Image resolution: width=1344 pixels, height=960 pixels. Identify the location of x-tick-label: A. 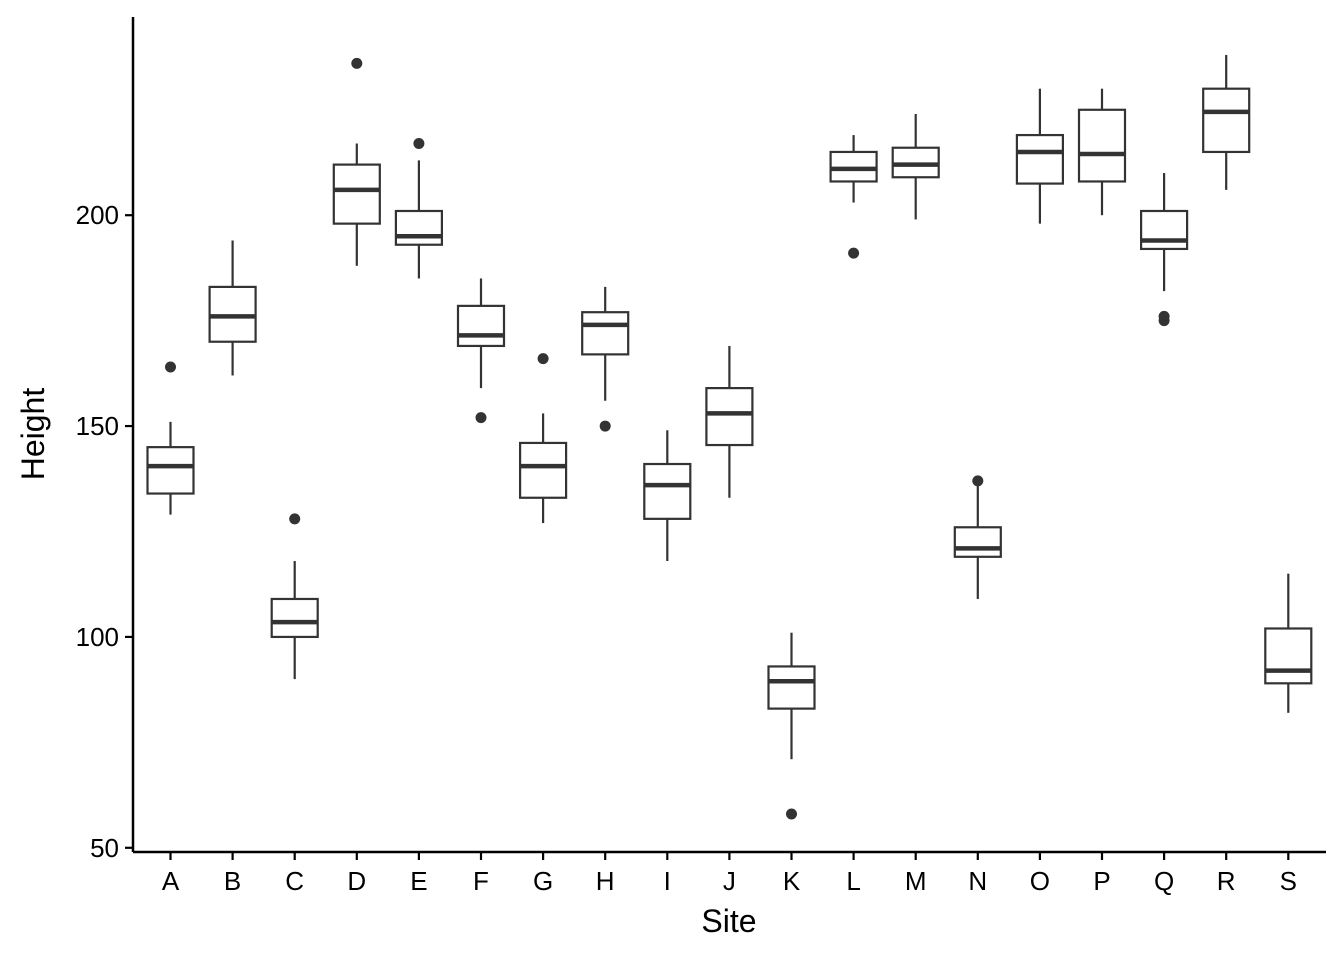
(171, 881).